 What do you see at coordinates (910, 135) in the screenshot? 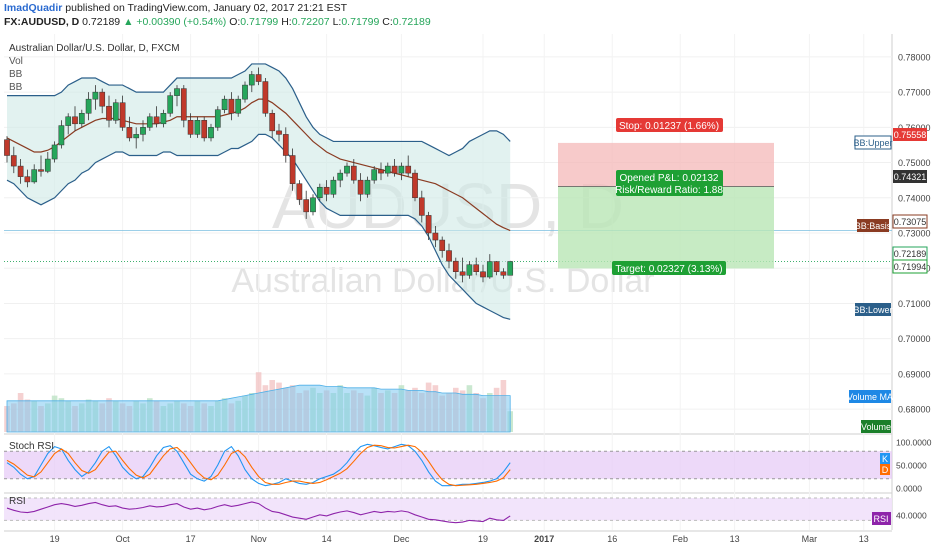
I see `stop-price-tag: 0.75558` at bounding box center [910, 135].